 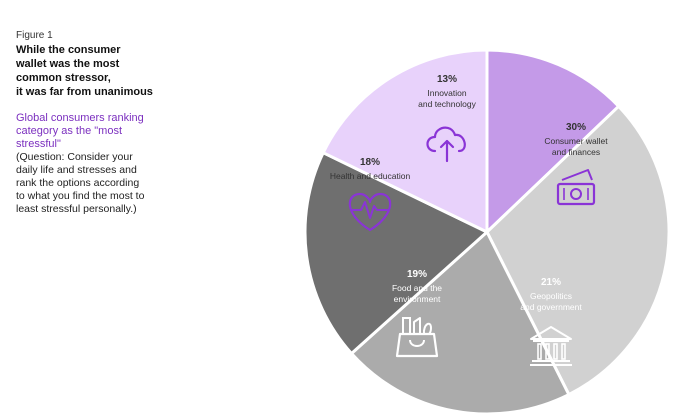 I want to click on slice-label-innovation: Innovation and technology, so click(x=447, y=98).